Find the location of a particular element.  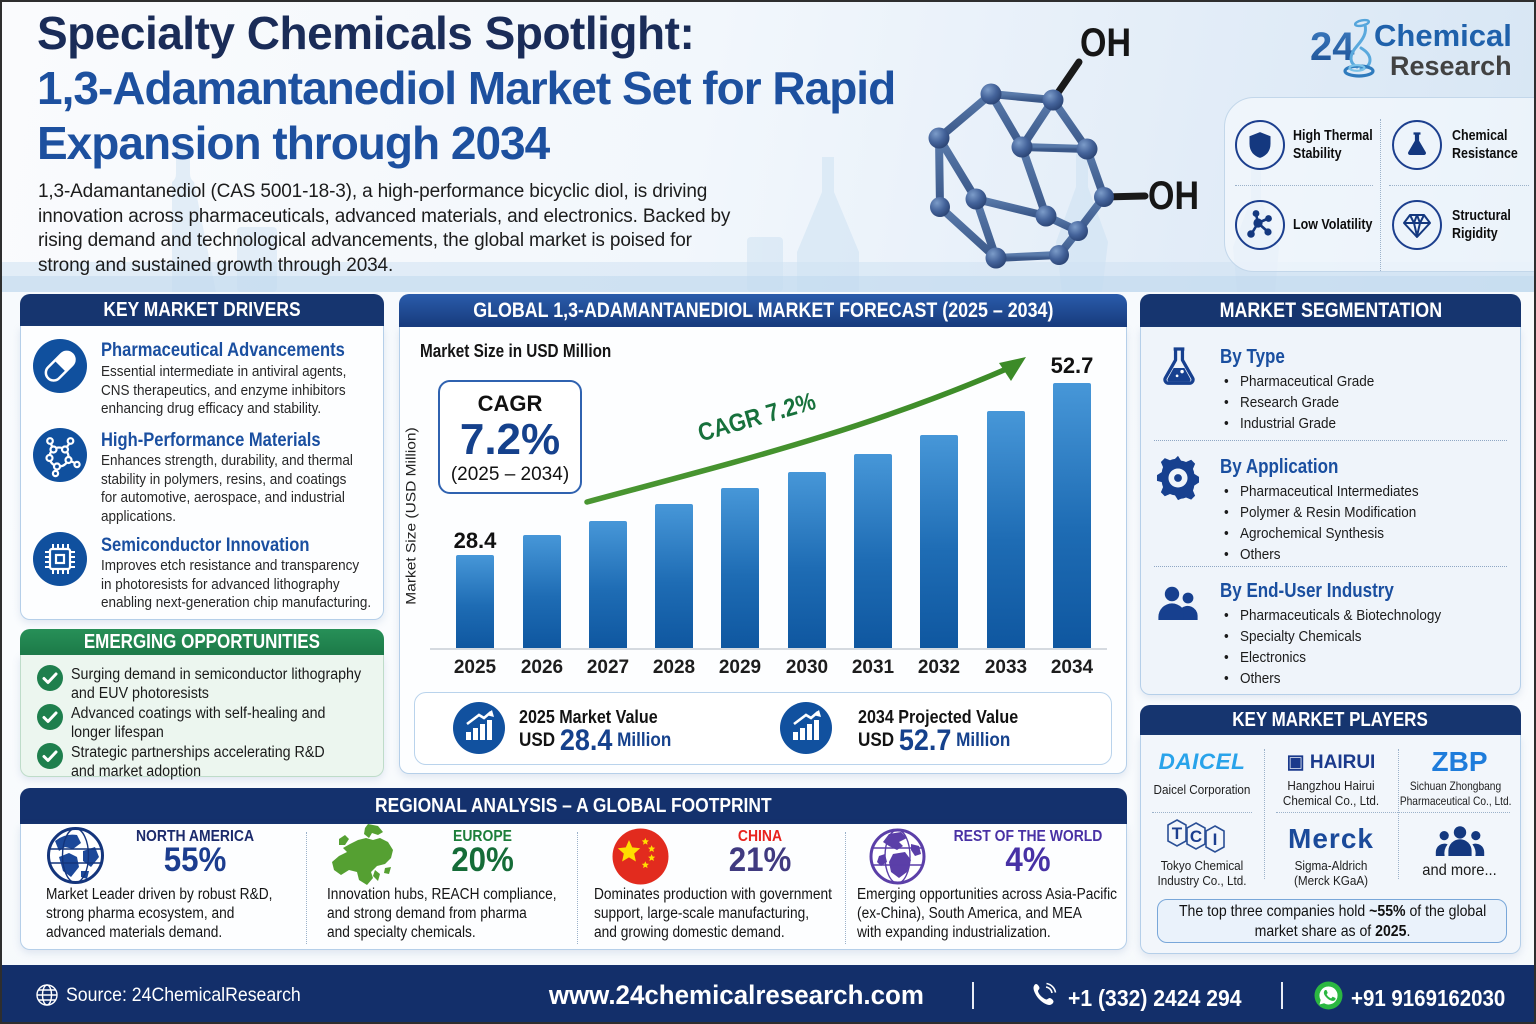

svg-text: CAGR 7.2% is located at coordinates (757, 417).